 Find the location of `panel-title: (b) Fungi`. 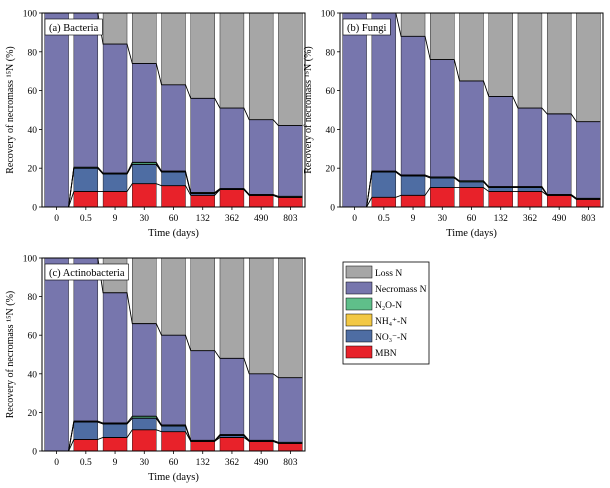

panel-title: (b) Fungi is located at coordinates (366, 28).